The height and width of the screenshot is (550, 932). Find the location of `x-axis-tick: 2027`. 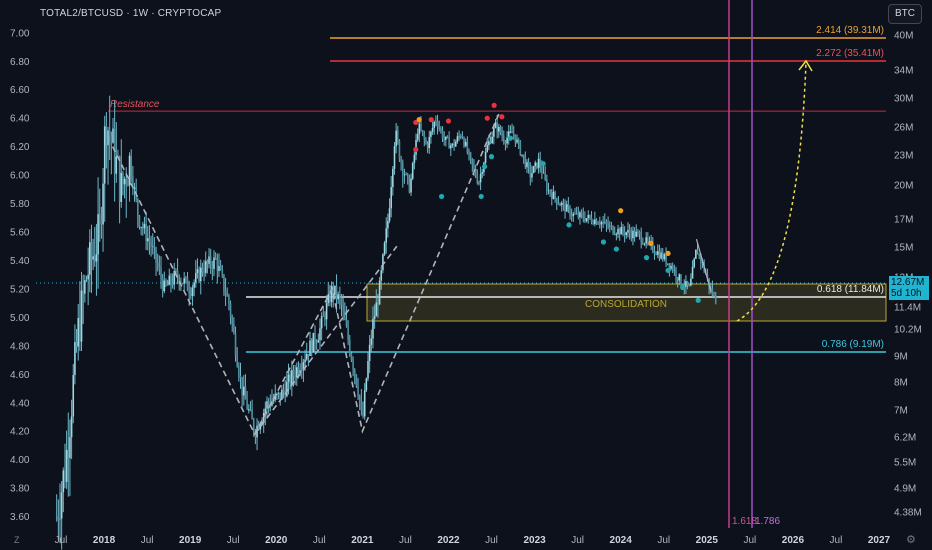

x-axis-tick: 2027 is located at coordinates (879, 540).